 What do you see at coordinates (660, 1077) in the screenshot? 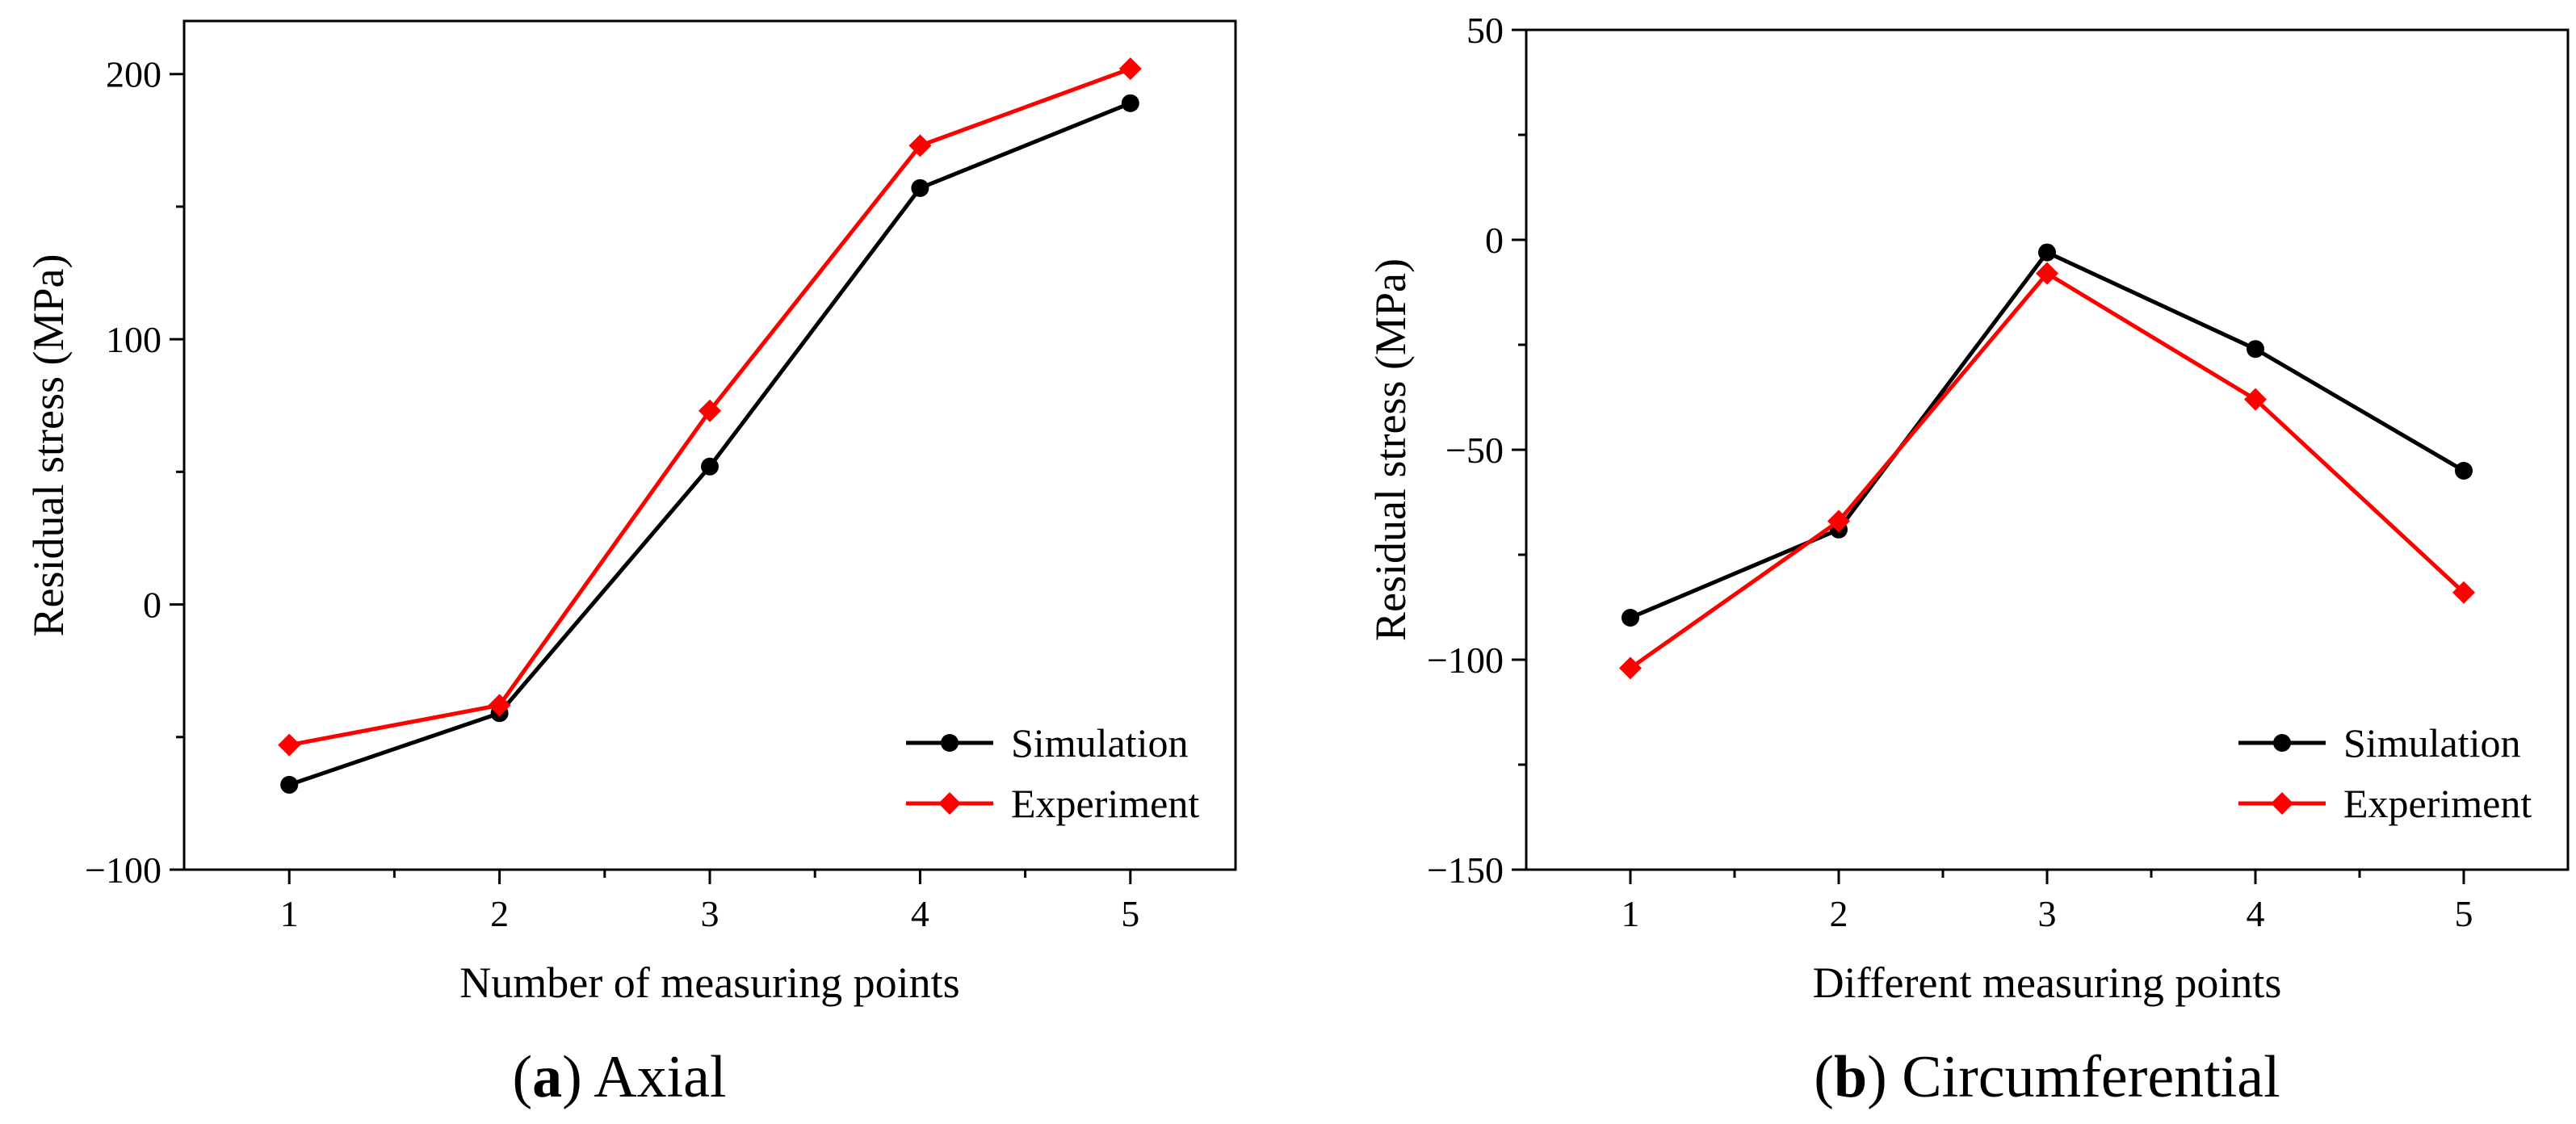
I see `caption-text-axial: Axial` at bounding box center [660, 1077].